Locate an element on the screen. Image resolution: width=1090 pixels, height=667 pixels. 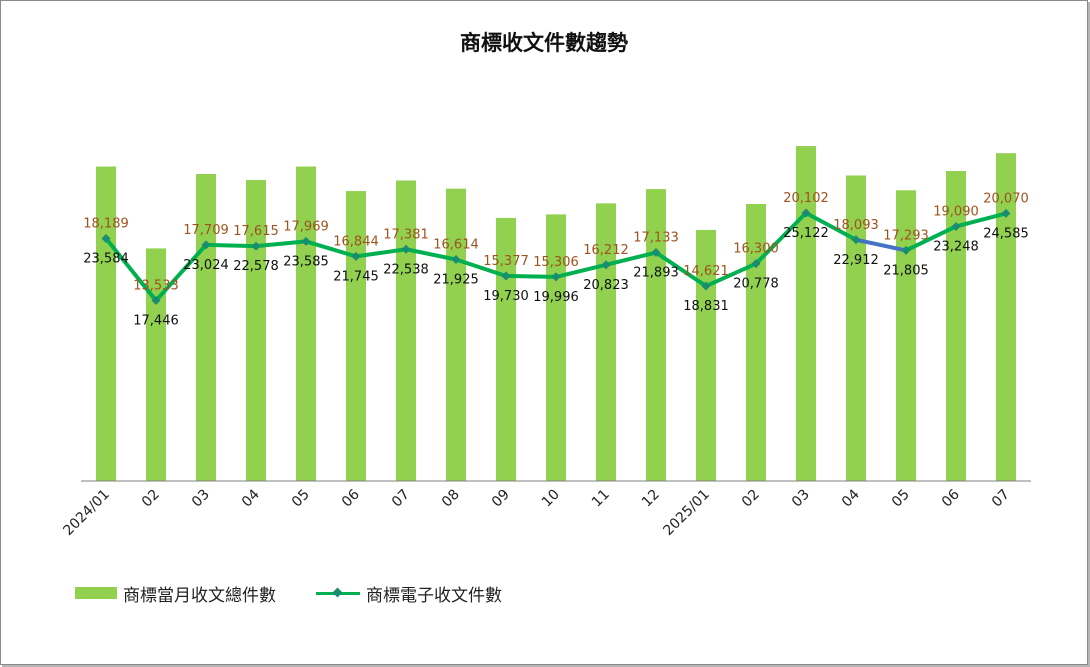
legend-line-swatch is located at coordinates (338, 593).